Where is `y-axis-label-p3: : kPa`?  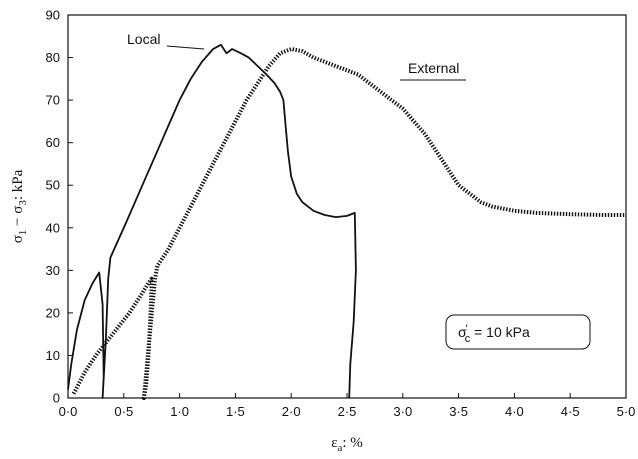 y-axis-label-p3: : kPa is located at coordinates (18, 184).